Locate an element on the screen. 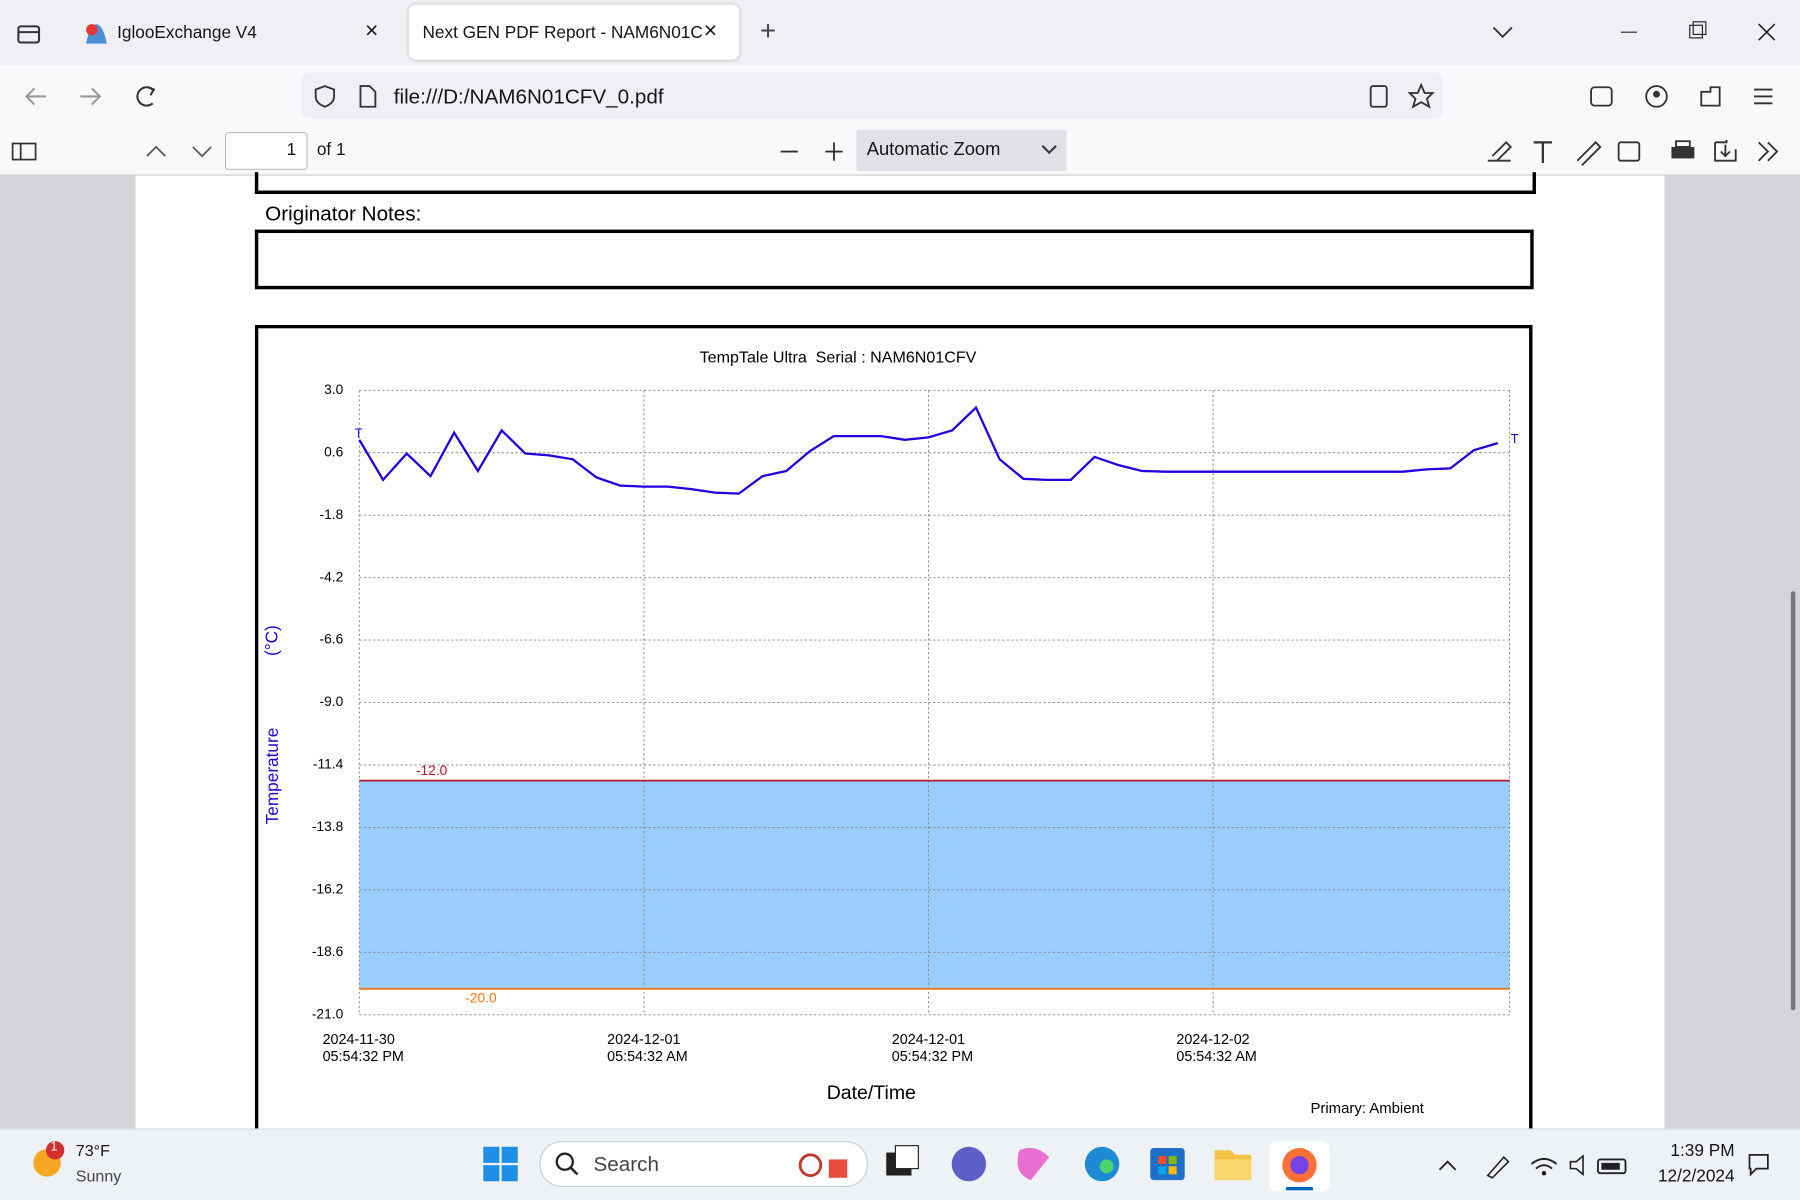  x-axis-label: Date/Time is located at coordinates (871, 1093).